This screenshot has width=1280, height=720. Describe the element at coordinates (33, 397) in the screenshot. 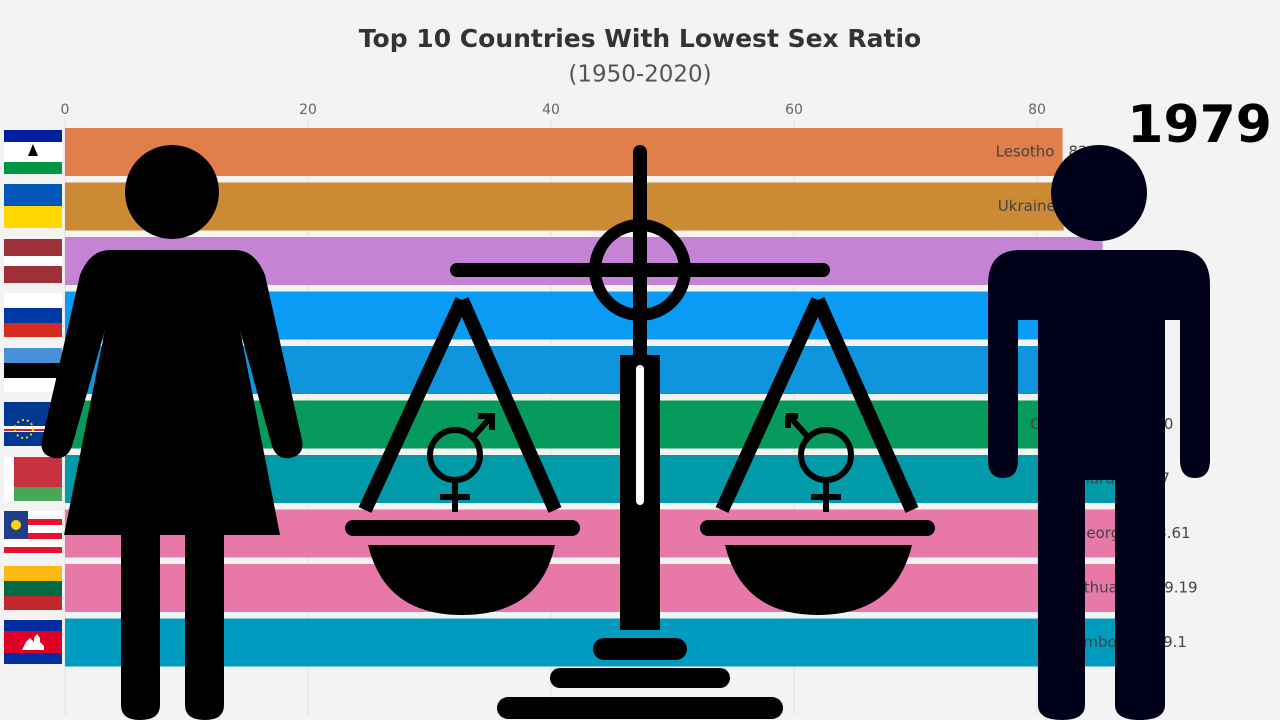

I see `flags` at that location.